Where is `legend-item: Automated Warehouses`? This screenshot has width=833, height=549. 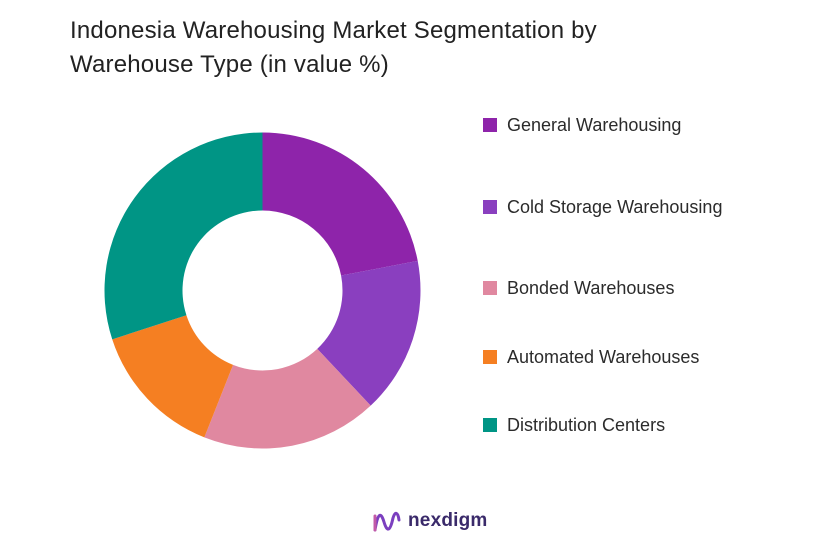
legend-item: Automated Warehouses is located at coordinates (591, 357).